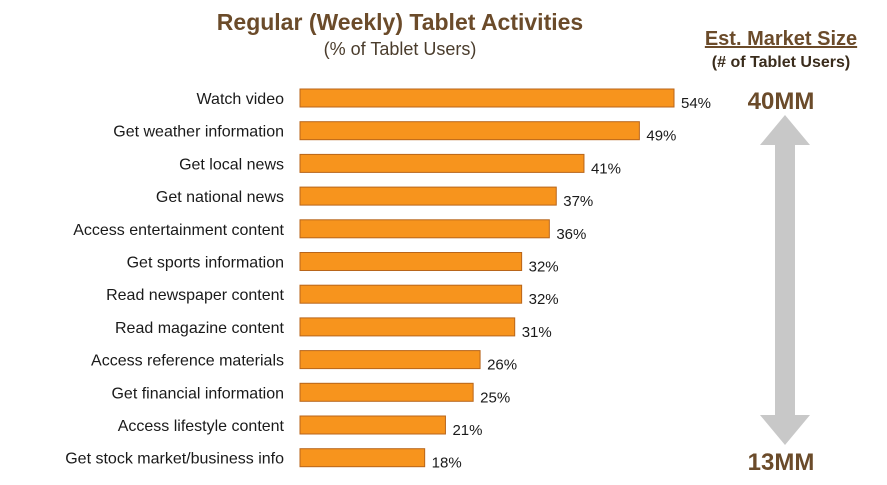 The width and height of the screenshot is (887, 485). What do you see at coordinates (200, 328) in the screenshot?
I see `category-label: Read magazine content` at bounding box center [200, 328].